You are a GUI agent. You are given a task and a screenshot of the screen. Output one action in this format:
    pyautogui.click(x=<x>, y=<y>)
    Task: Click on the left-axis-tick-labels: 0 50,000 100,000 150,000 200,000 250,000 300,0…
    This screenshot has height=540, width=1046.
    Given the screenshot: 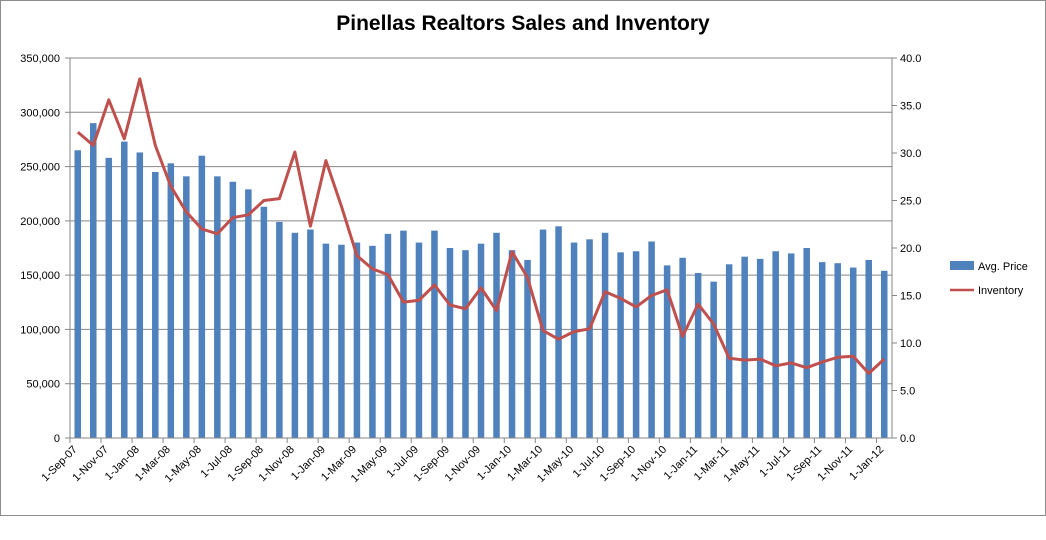 What is the action you would take?
    pyautogui.click(x=40, y=249)
    